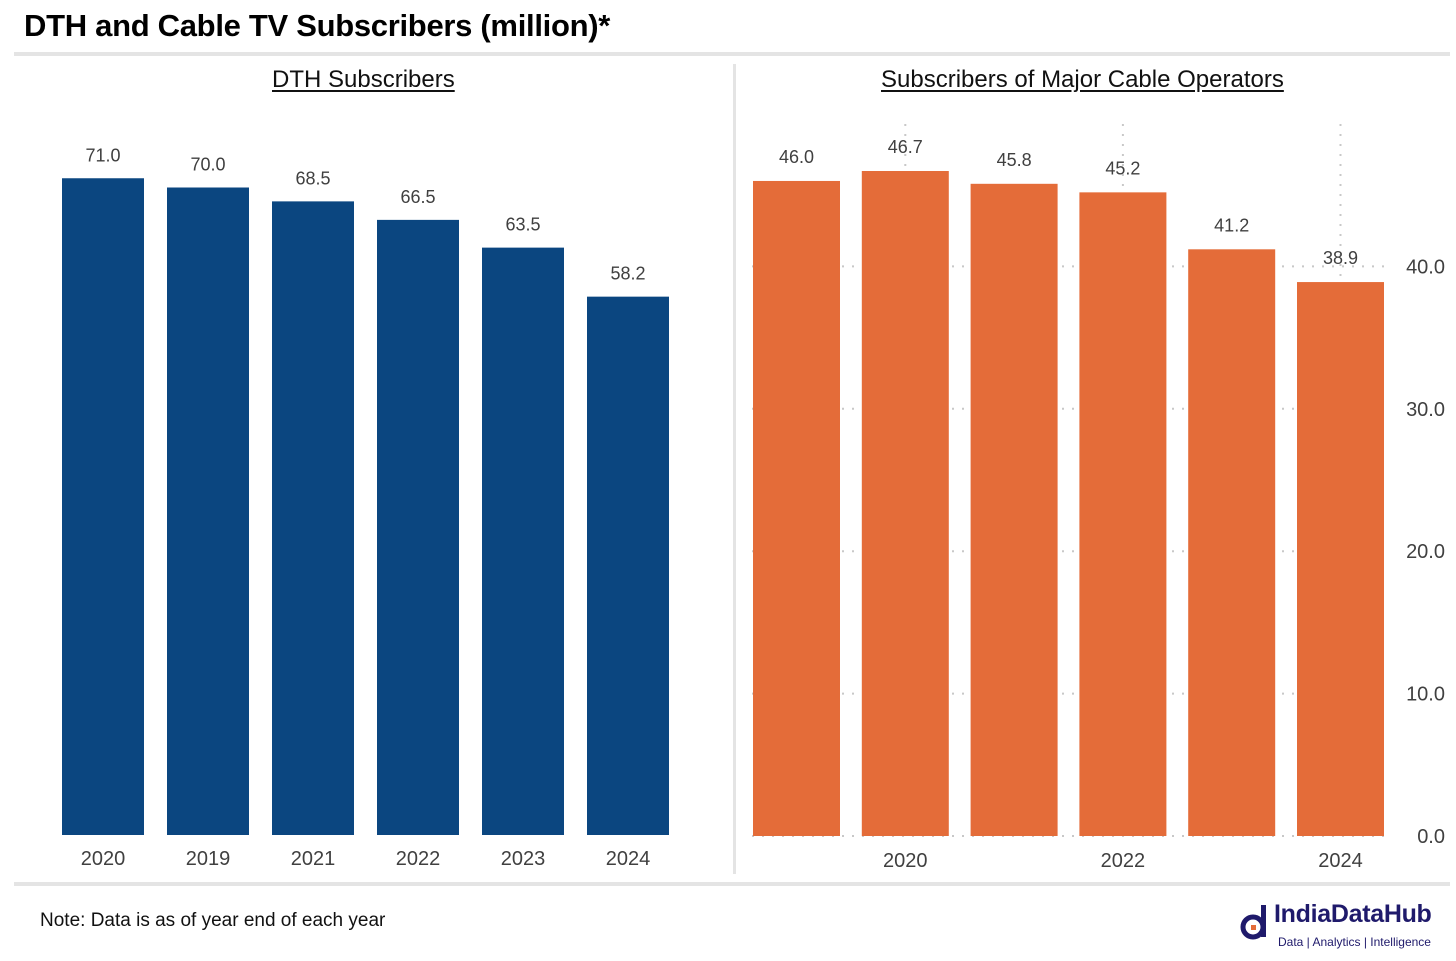  I want to click on cable-value-label: 41.2, so click(1231, 225).